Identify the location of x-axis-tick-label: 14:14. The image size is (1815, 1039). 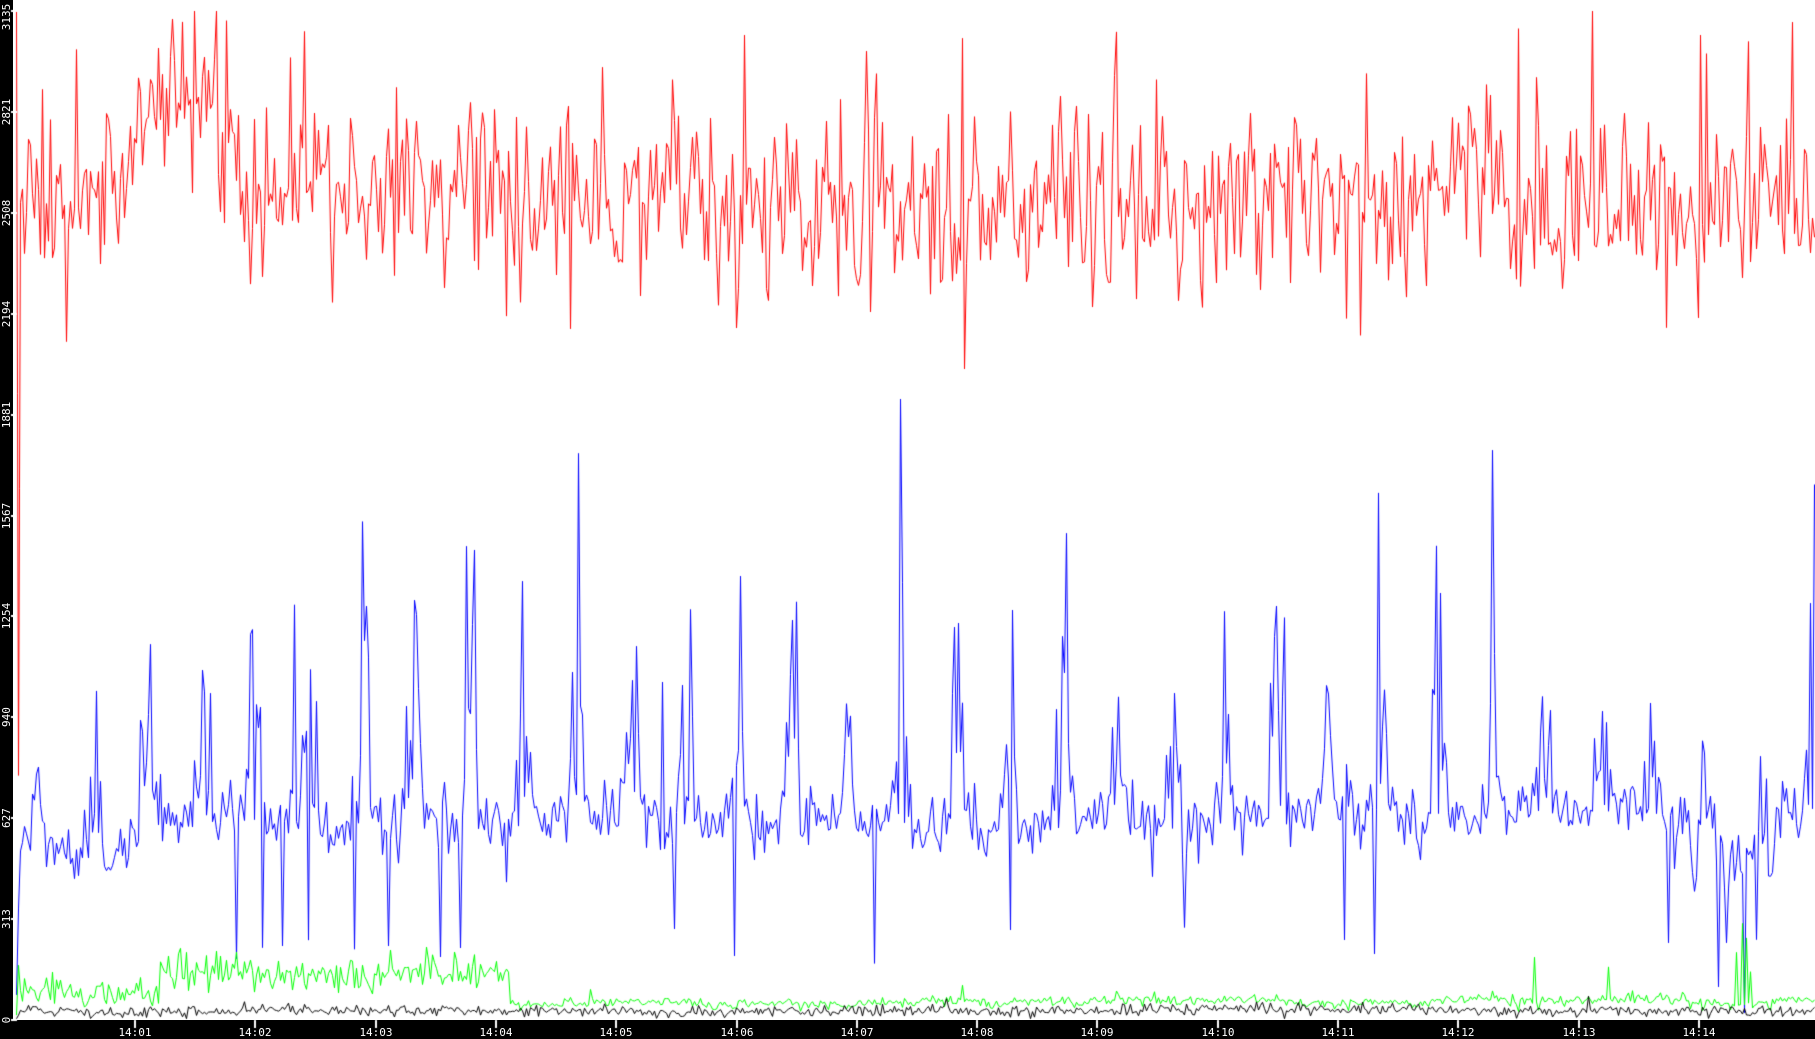
(1699, 1032).